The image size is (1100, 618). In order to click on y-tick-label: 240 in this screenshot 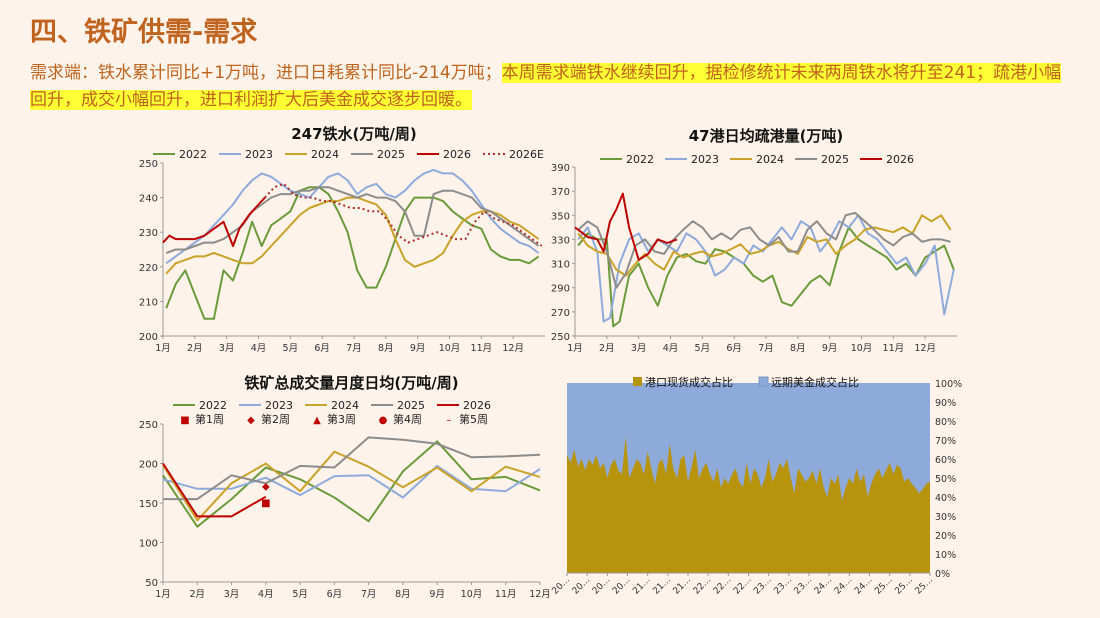, I will do `click(148, 199)`.